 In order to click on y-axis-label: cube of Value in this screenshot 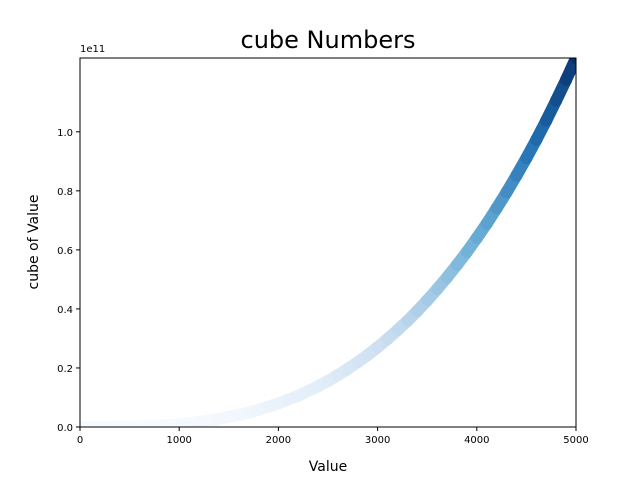, I will do `click(34, 242)`.